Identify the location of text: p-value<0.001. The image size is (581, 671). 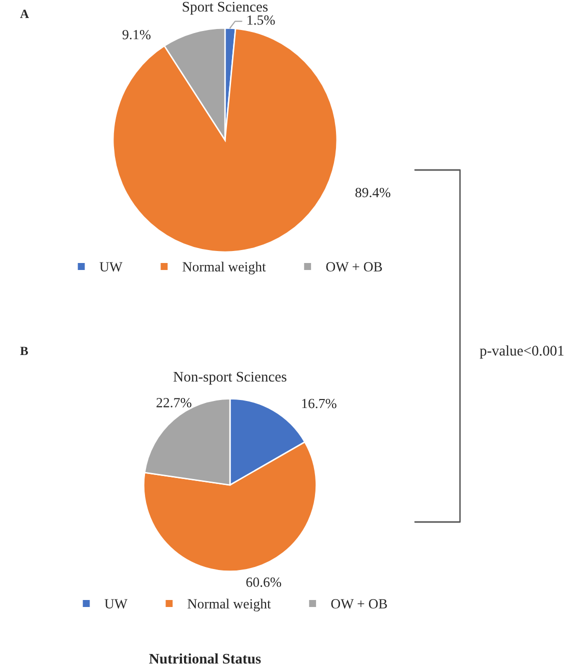
(522, 352).